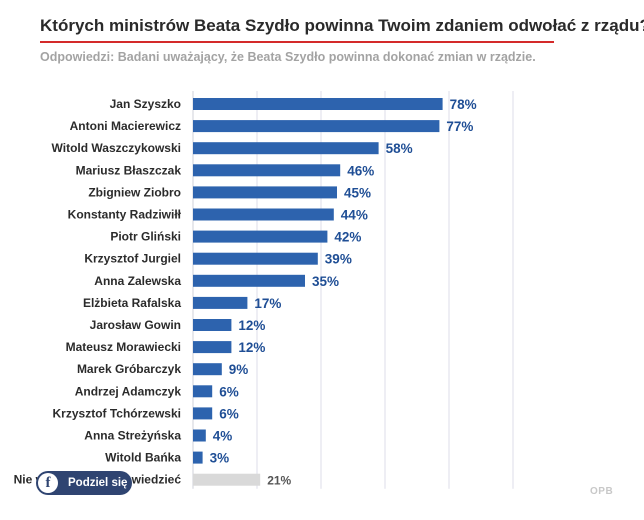 Image resolution: width=644 pixels, height=520 pixels. Describe the element at coordinates (125, 215) in the screenshot. I see `category-label: Konstanty Radziwiłł` at that location.